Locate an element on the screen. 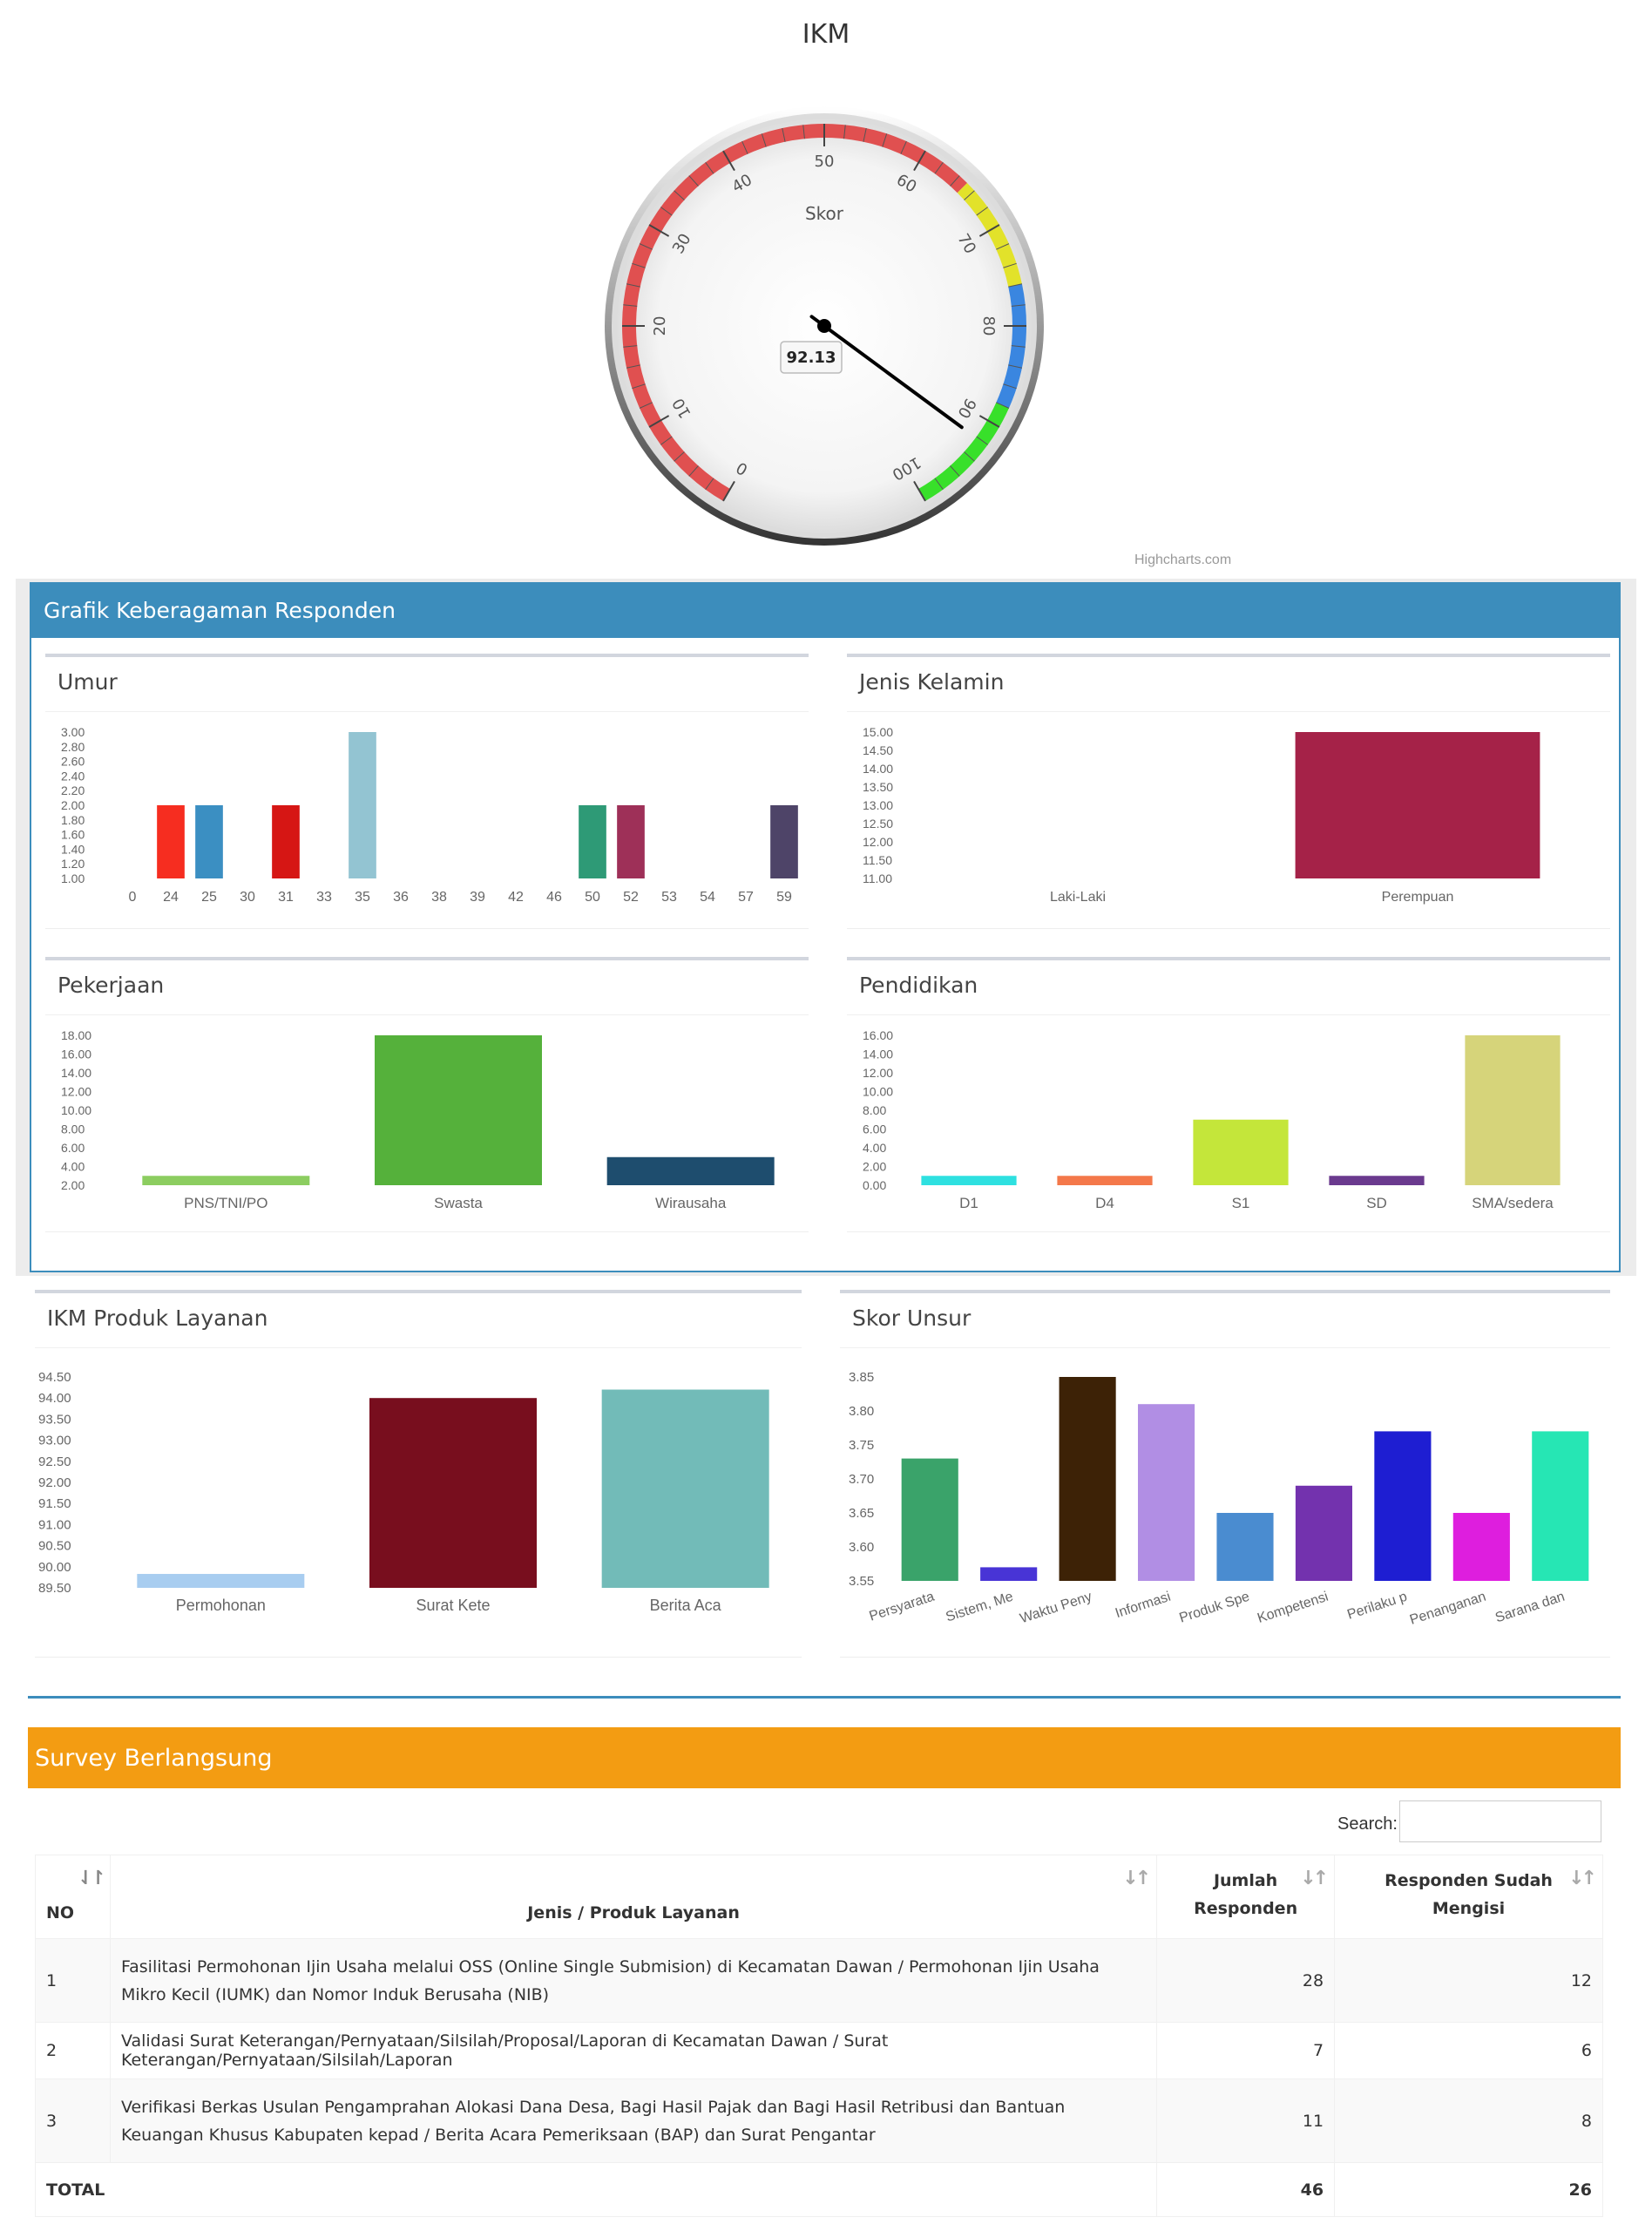 The image size is (1652, 2231). cell-sudah: 8 is located at coordinates (1468, 2120).